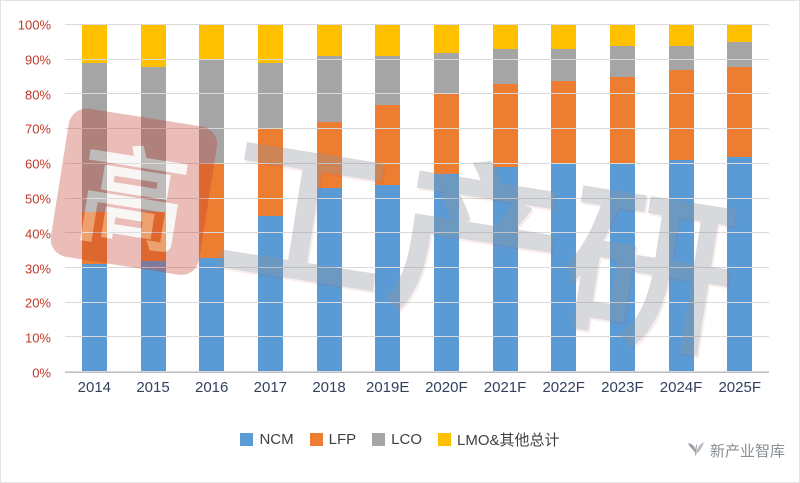  I want to click on x-tick-label: 2019E, so click(388, 387).